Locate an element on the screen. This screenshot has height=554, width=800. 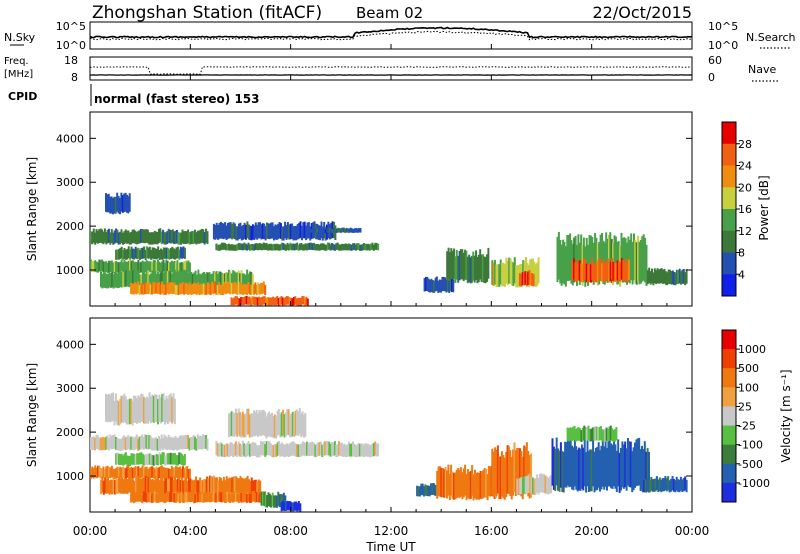
date-label: 22/Oct/2015 is located at coordinates (642, 12).